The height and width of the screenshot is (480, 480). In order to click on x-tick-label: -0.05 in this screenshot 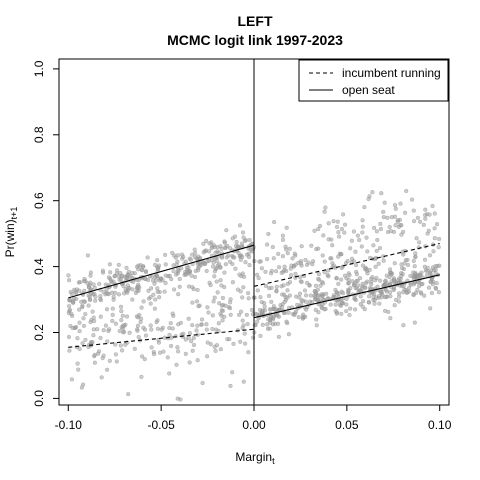, I will do `click(161, 425)`.